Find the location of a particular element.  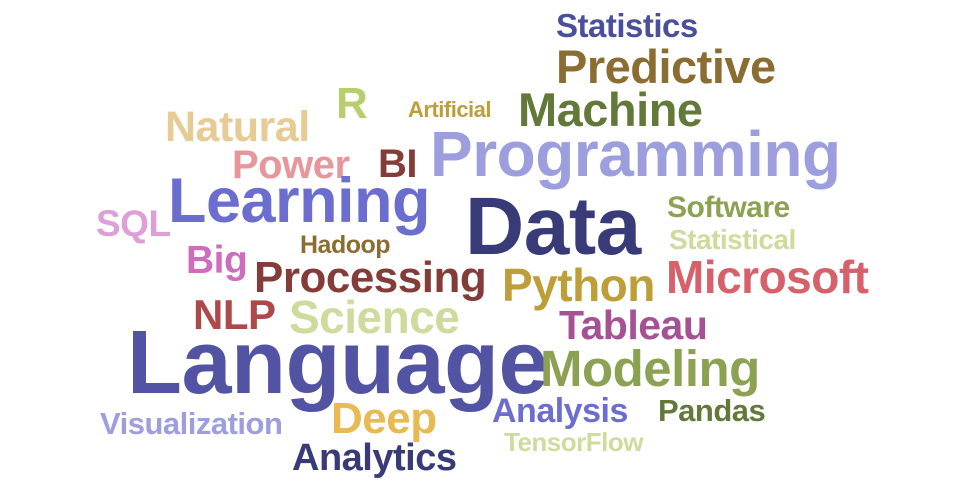

word-statistical: Statistical is located at coordinates (732, 239).